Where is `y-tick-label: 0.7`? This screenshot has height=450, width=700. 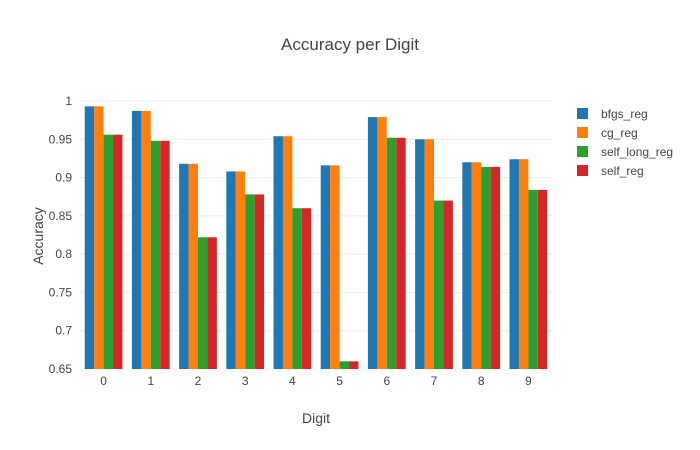 y-tick-label: 0.7 is located at coordinates (63, 331).